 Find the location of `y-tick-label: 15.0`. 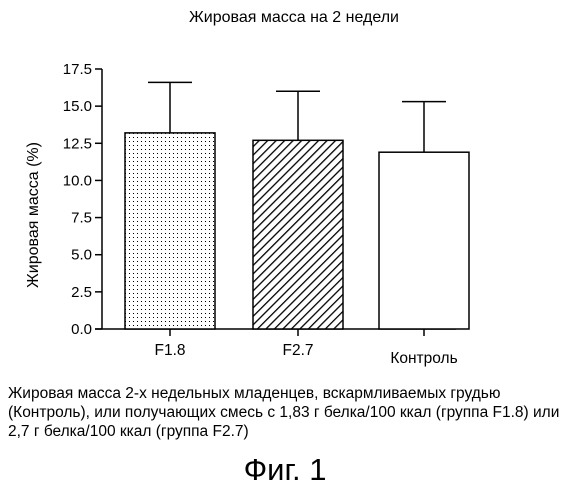

y-tick-label: 15.0 is located at coordinates (77, 106).